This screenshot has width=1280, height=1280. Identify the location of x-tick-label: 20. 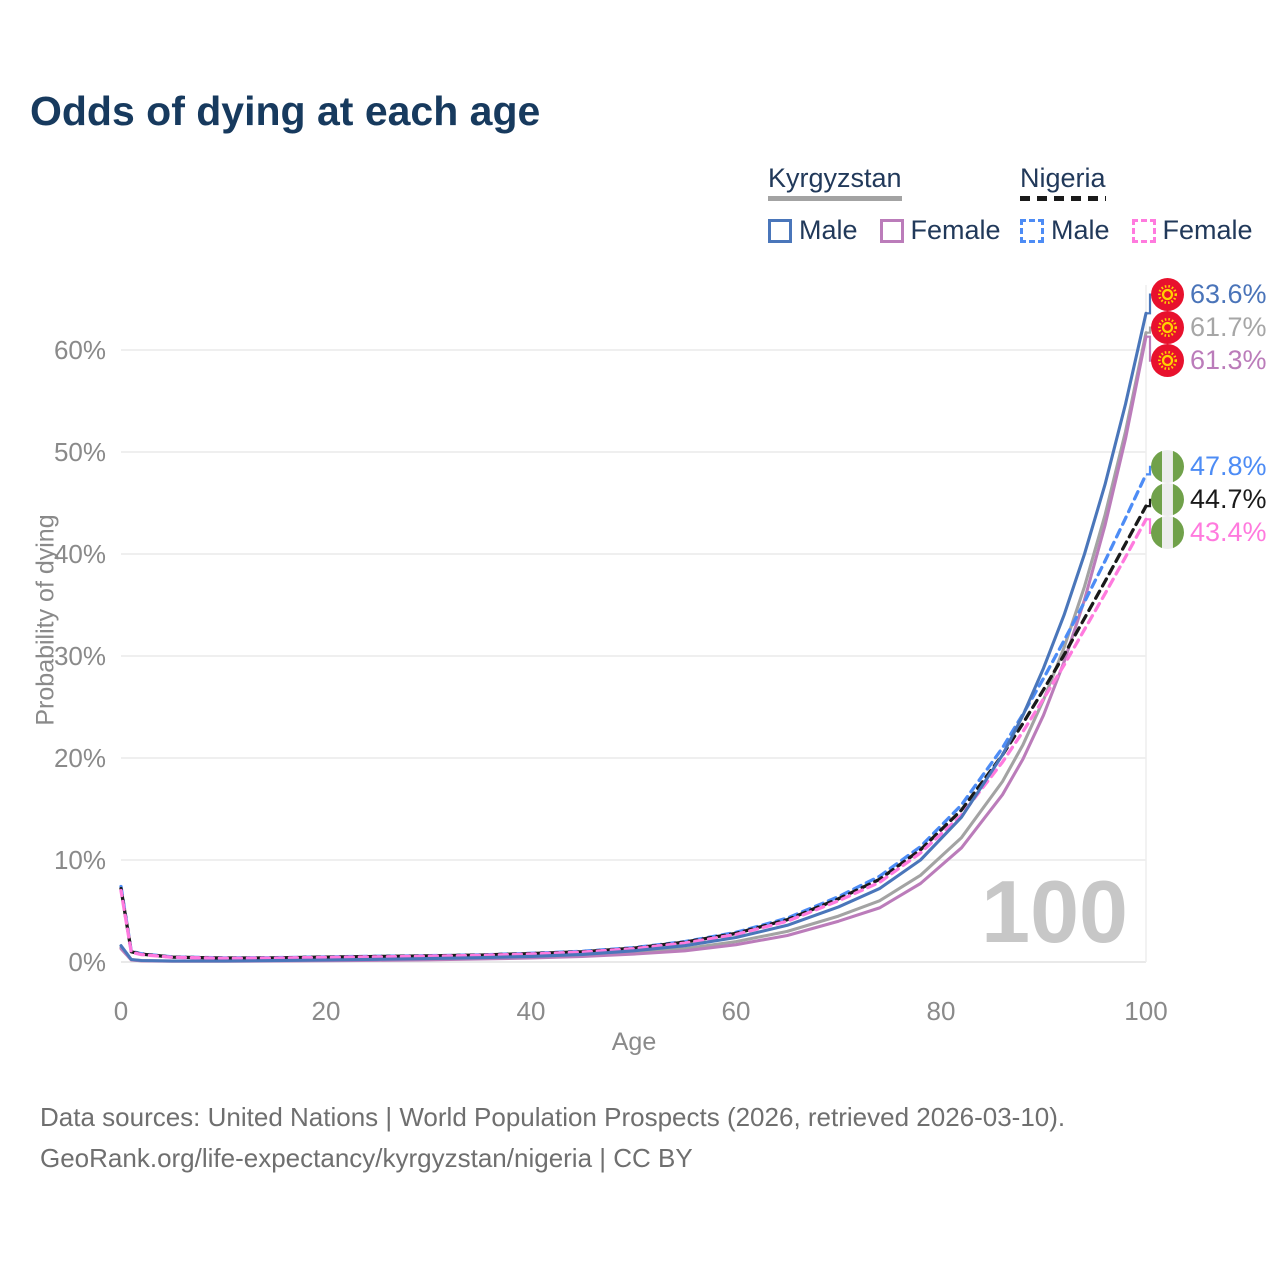
(326, 1011).